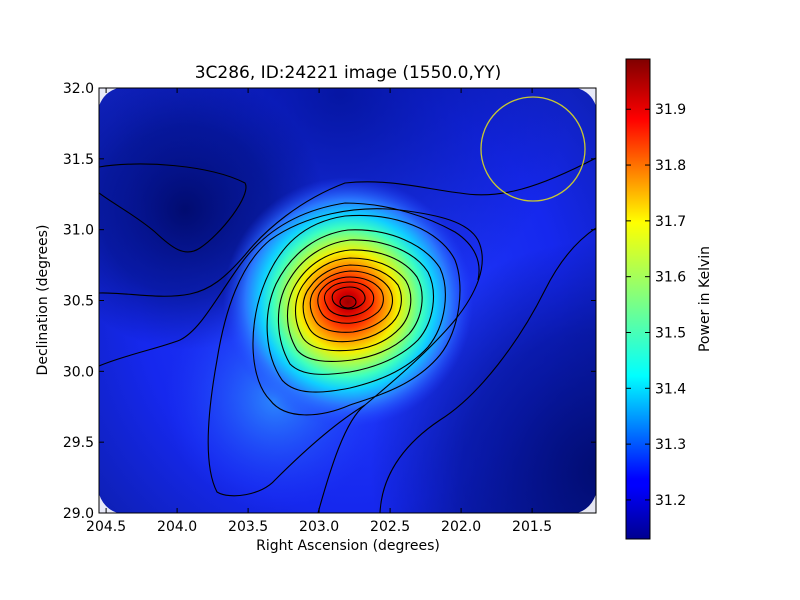  What do you see at coordinates (319, 527) in the screenshot?
I see `x-tick-label: 203.0` at bounding box center [319, 527].